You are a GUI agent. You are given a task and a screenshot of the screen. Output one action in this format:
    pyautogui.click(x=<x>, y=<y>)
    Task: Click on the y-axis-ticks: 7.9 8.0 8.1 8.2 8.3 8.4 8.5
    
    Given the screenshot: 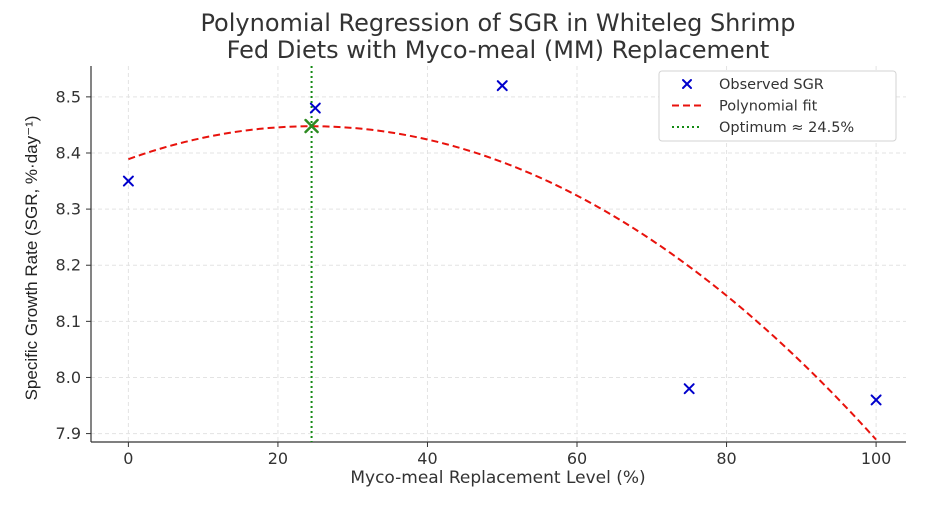 What is the action you would take?
    pyautogui.click(x=73, y=265)
    